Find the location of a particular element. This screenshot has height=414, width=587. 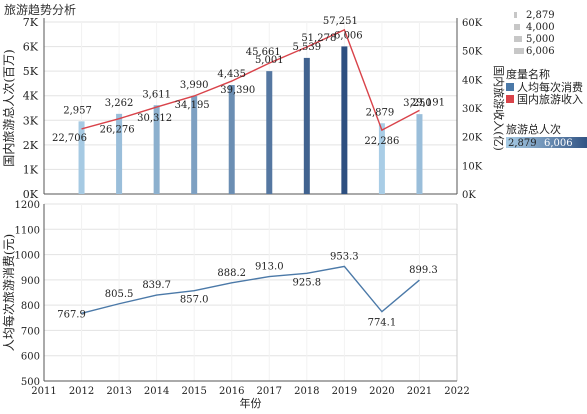

x-tick-label: 2022 is located at coordinates (456, 391).